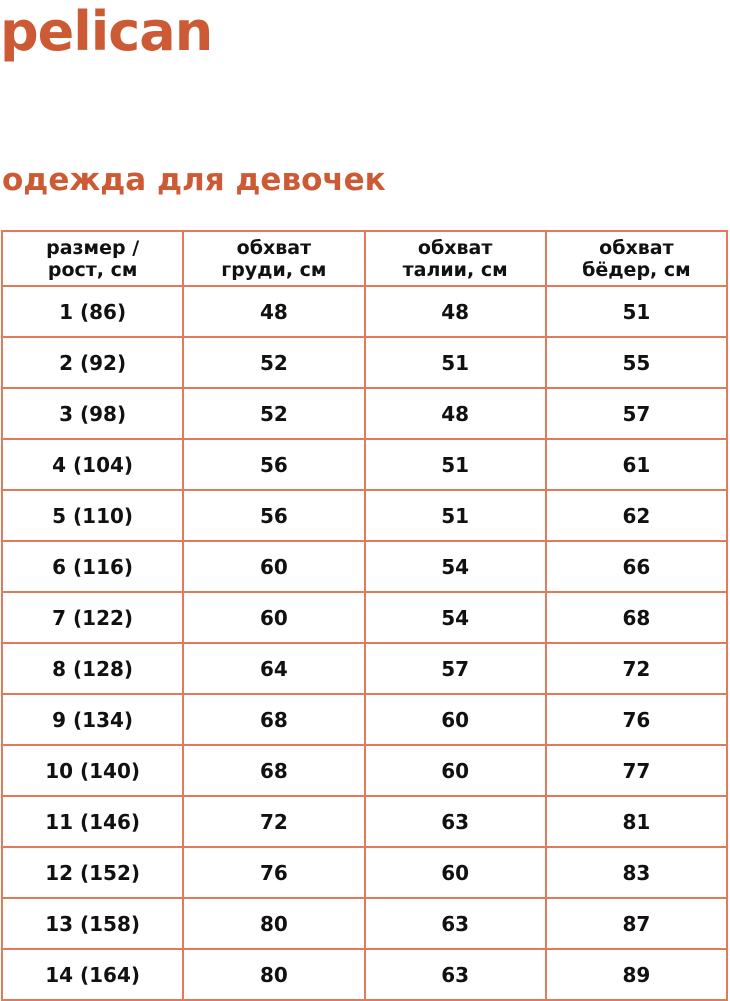  Describe the element at coordinates (636, 566) in the screenshot. I see `cell-hips: 66` at that location.